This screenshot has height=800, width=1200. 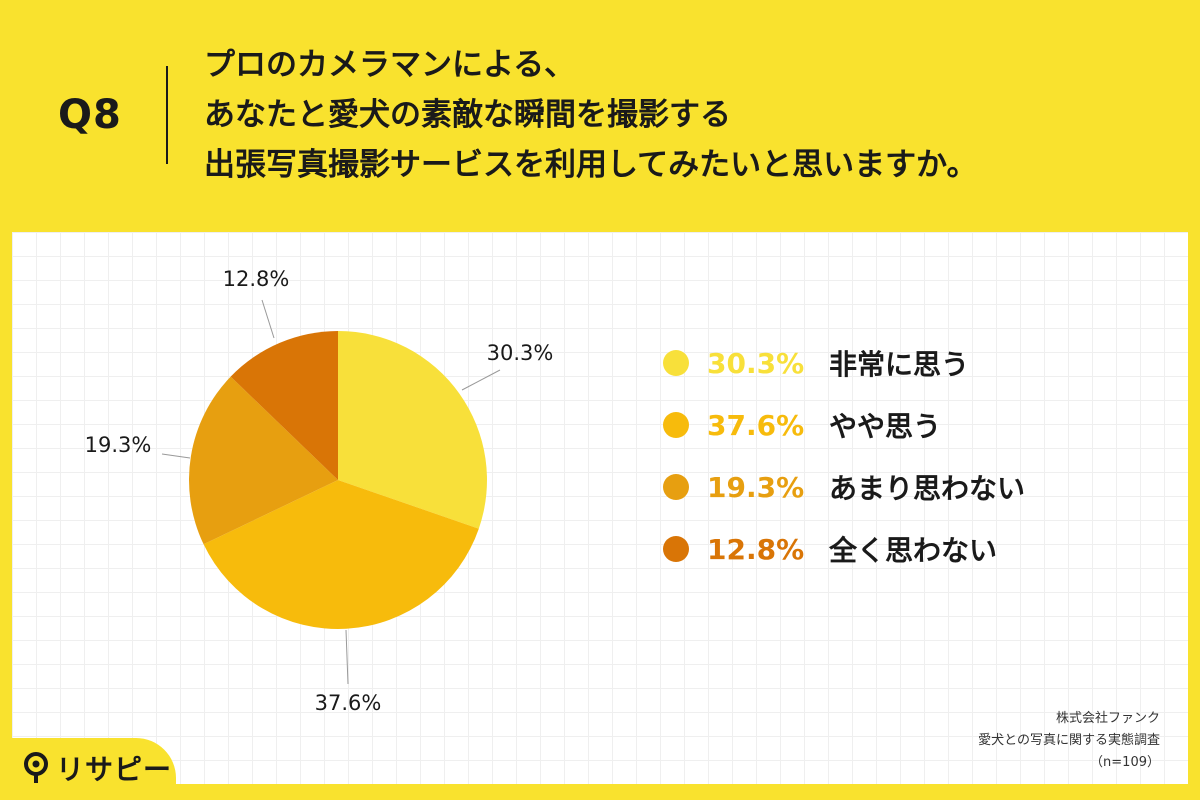 I want to click on magnifier-pin-icon, so click(x=36, y=767).